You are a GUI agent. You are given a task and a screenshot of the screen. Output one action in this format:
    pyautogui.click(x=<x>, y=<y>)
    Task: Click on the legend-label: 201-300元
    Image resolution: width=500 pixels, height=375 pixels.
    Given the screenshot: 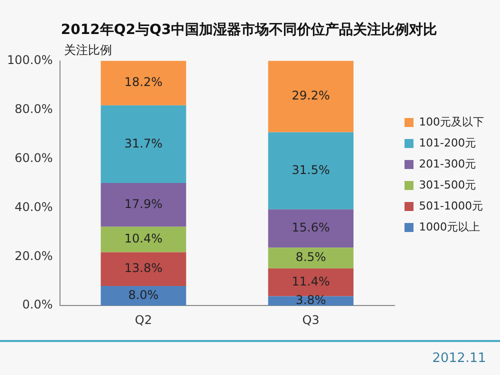 What is the action you would take?
    pyautogui.click(x=447, y=163)
    